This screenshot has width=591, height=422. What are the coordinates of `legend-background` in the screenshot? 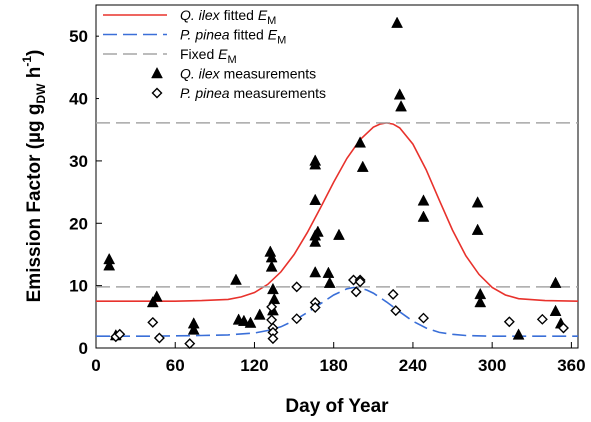 It's located at (224, 63).